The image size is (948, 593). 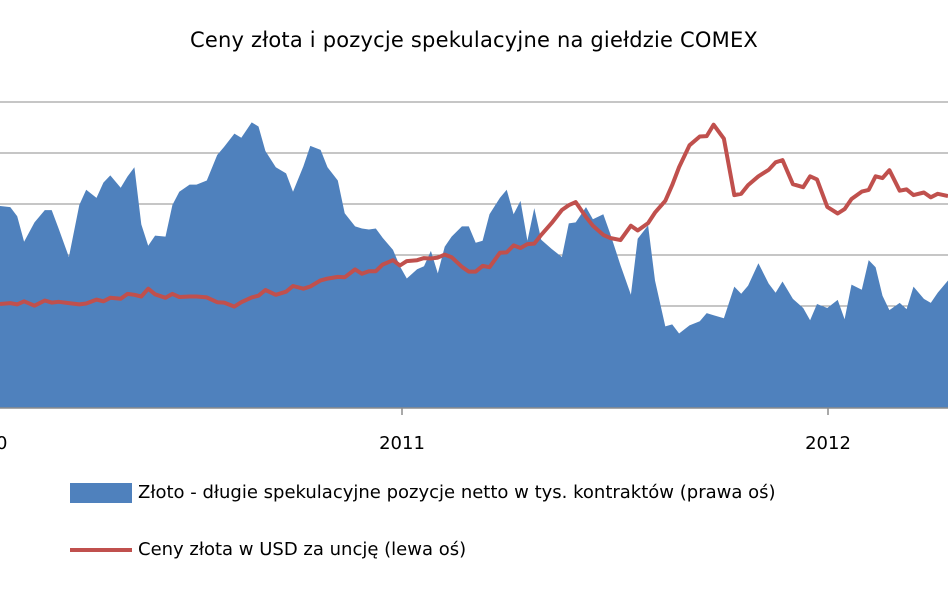 I want to click on legend-label-line: Ceny złota w USD za uncję (lewa oś), so click(x=302, y=549).